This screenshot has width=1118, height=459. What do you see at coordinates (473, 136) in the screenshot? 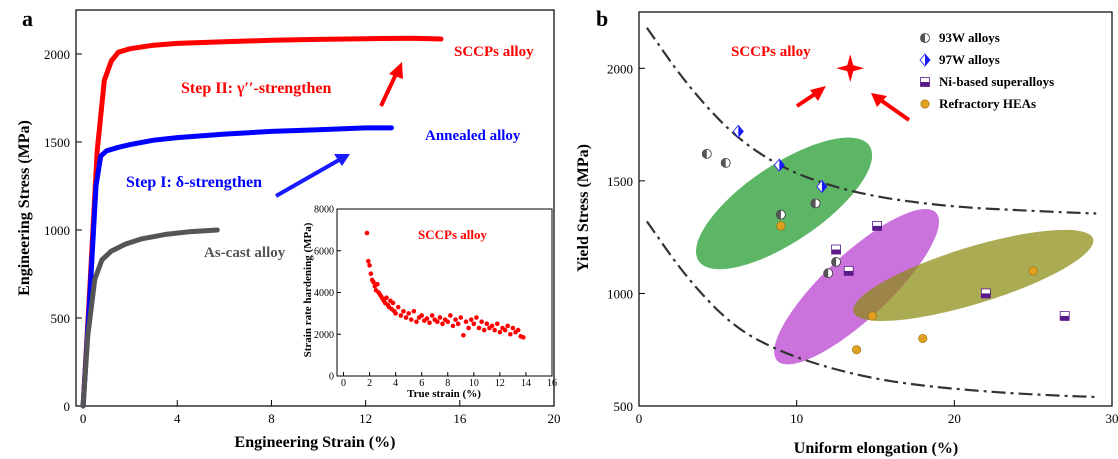
I see `annotation-annealed: Annealed alloy` at bounding box center [473, 136].